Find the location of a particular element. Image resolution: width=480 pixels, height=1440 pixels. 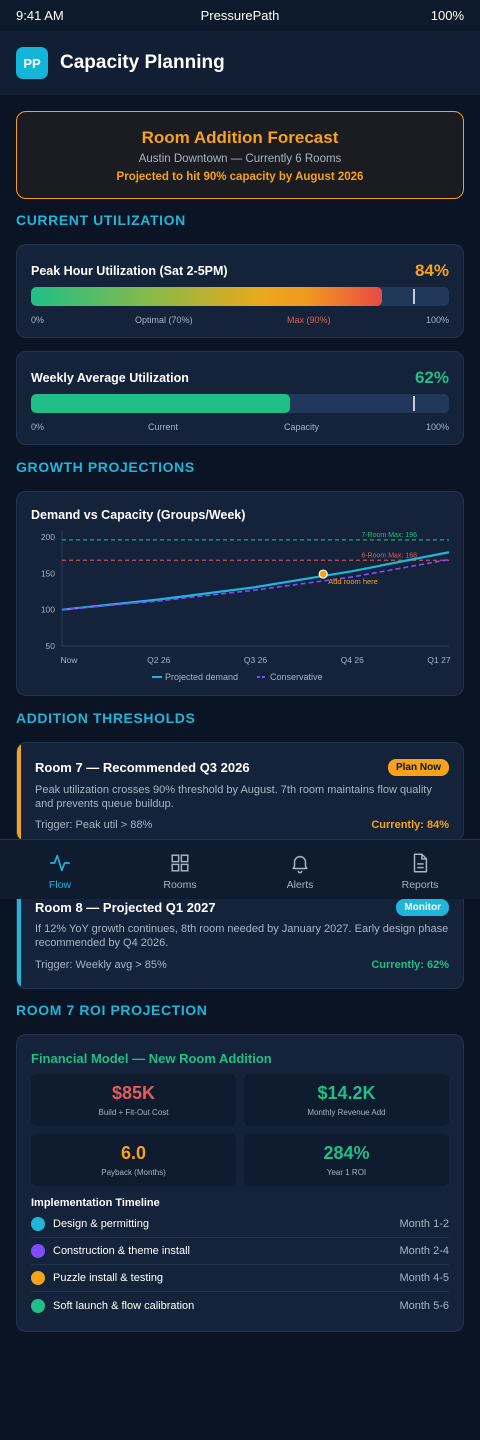

stat-monthly-revenue: $14.2K Monthly Revenue Add is located at coordinates (346, 1100).